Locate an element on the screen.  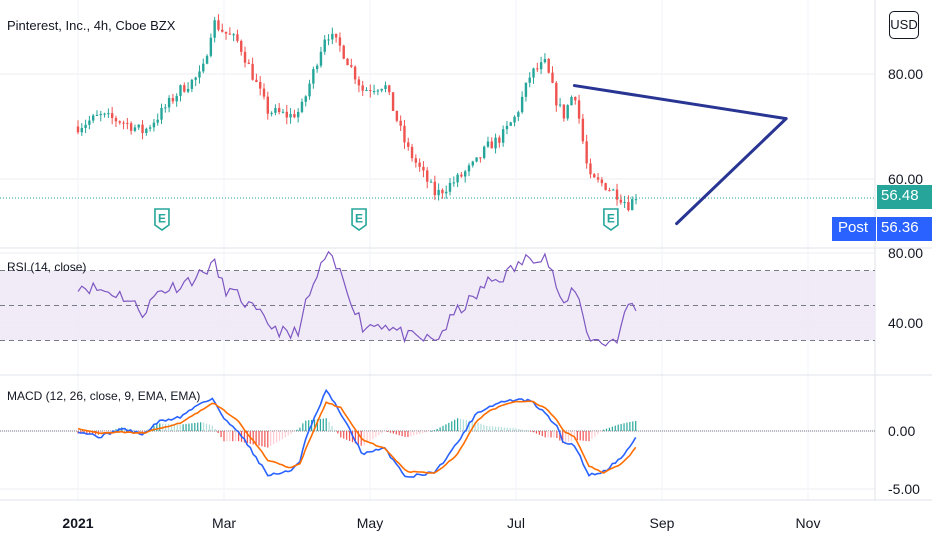
post-price-tag-bg is located at coordinates (904, 229).